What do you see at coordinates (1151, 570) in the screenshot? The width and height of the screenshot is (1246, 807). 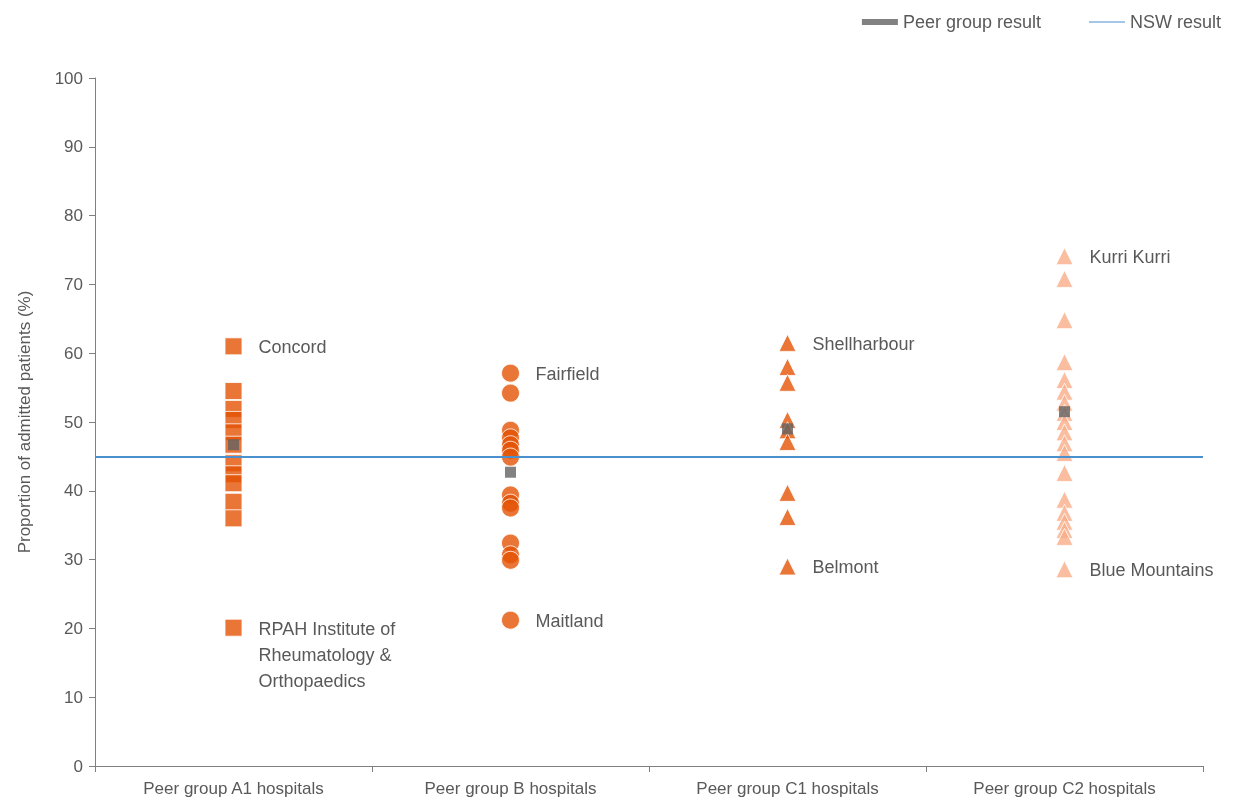 I see `annotation: Blue Mountains` at bounding box center [1151, 570].